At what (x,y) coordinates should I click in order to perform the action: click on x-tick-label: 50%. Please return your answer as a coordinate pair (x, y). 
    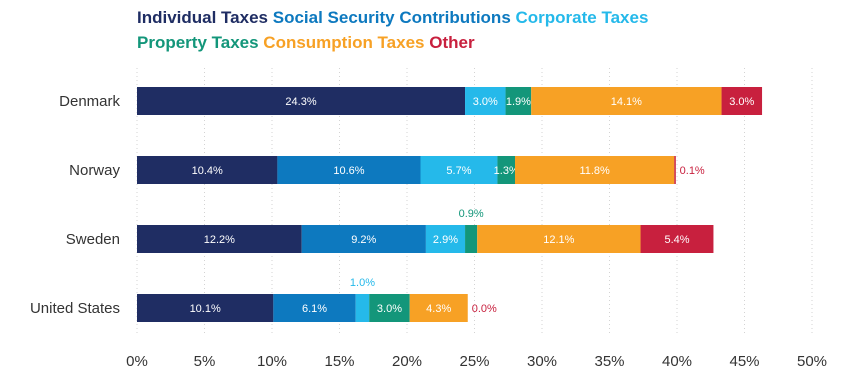
    Looking at the image, I should click on (812, 361).